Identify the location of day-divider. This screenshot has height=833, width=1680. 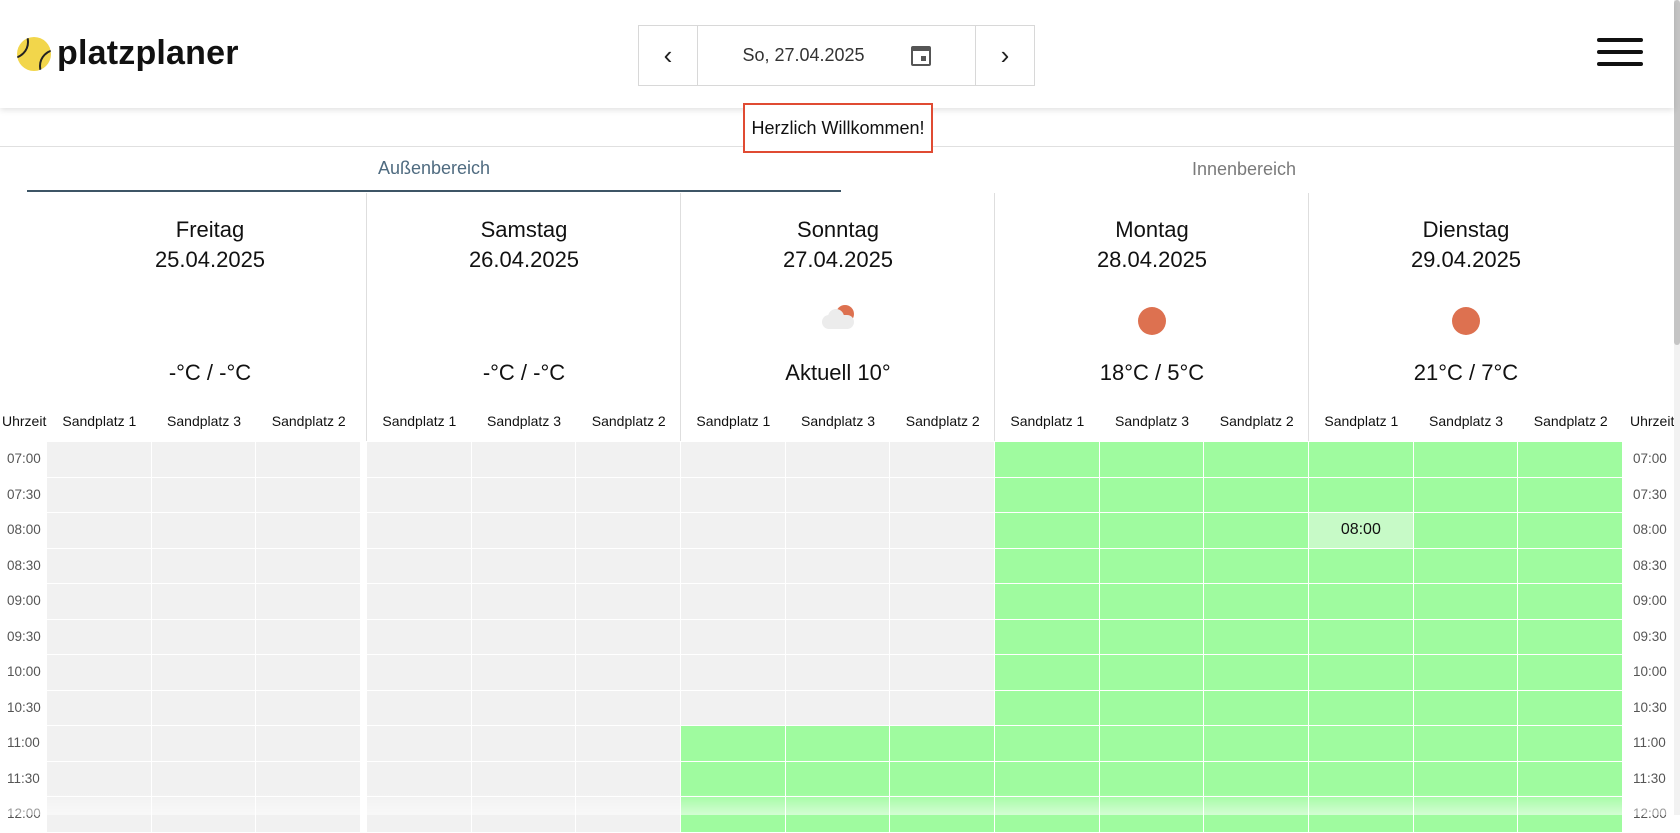
(994, 317).